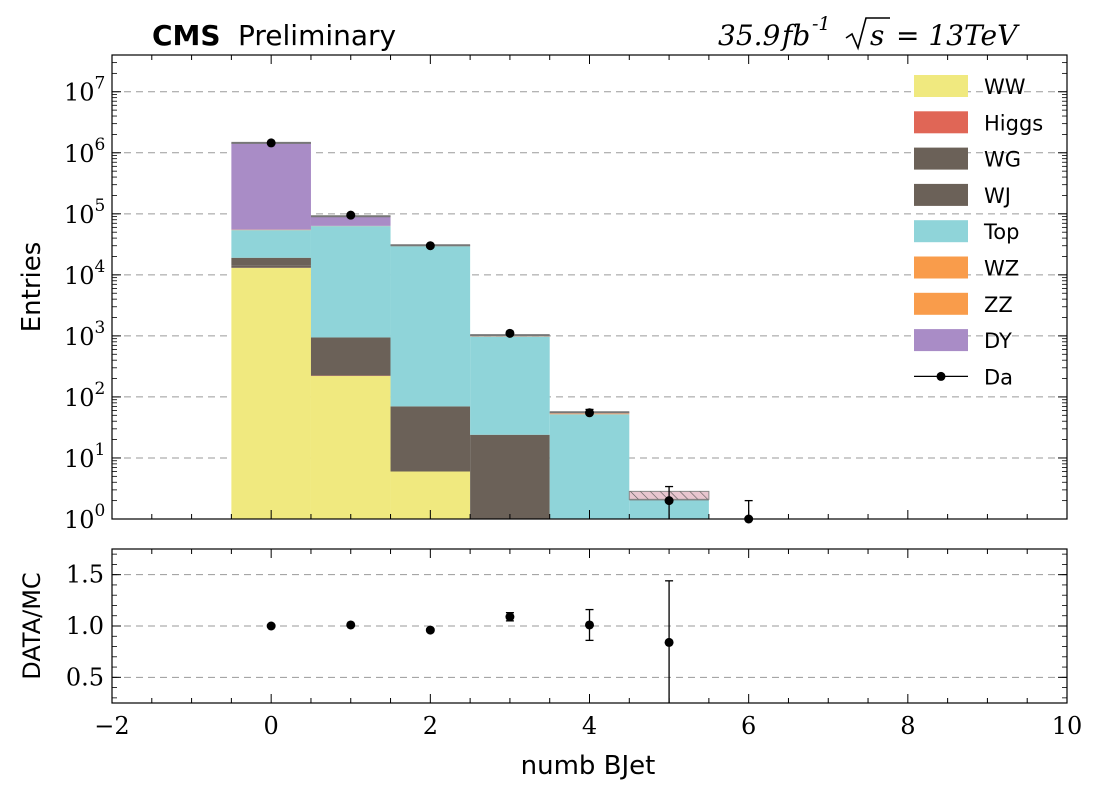 This screenshot has height=800, width=1100. I want to click on legend-swatch-ww, so click(941, 86).